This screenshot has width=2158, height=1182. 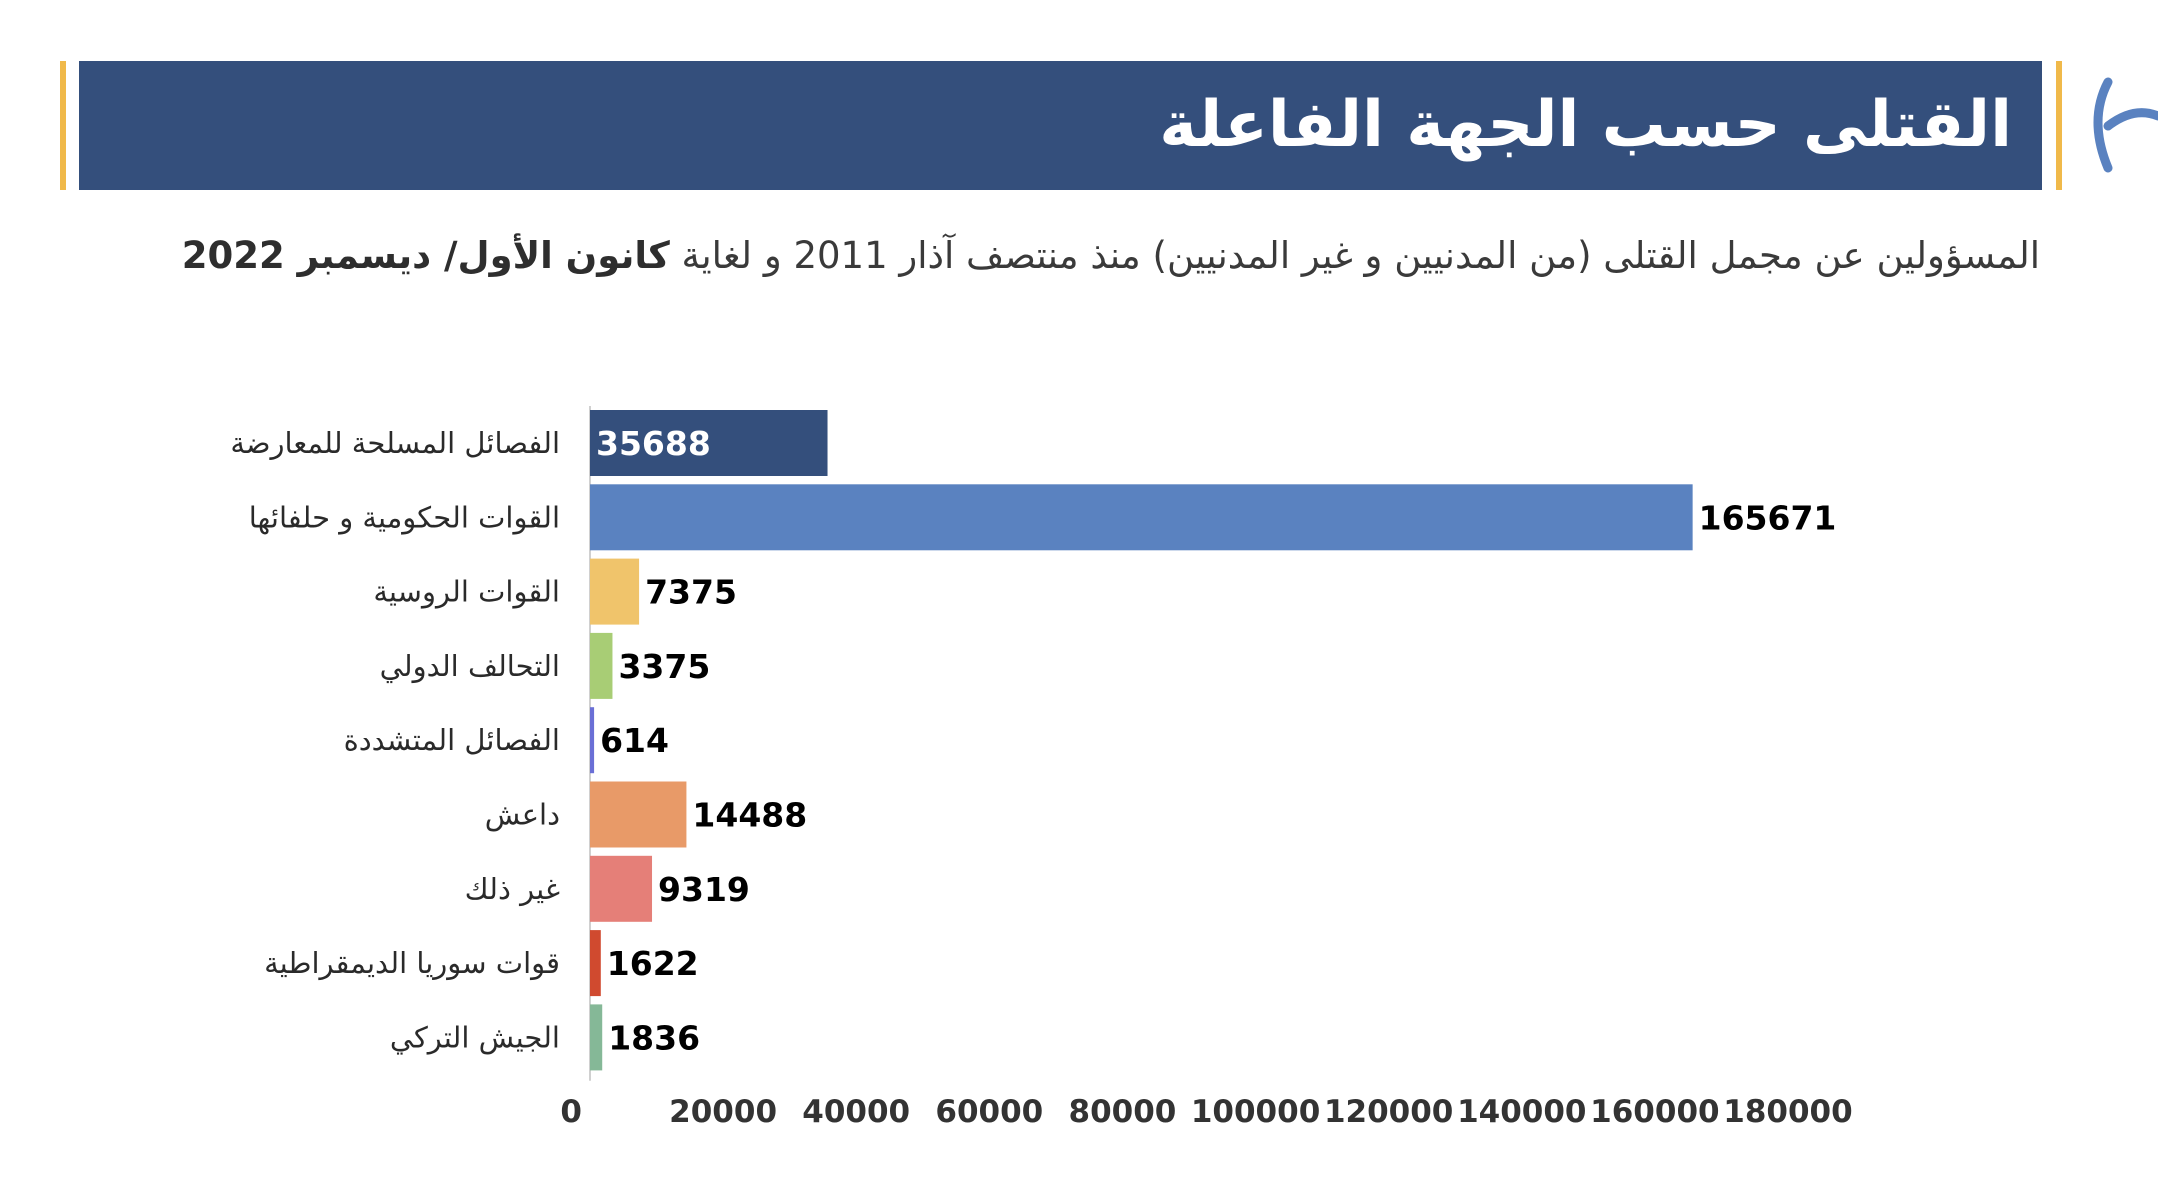 I want to click on category-label: التحالف الدولي, so click(x=470, y=666).